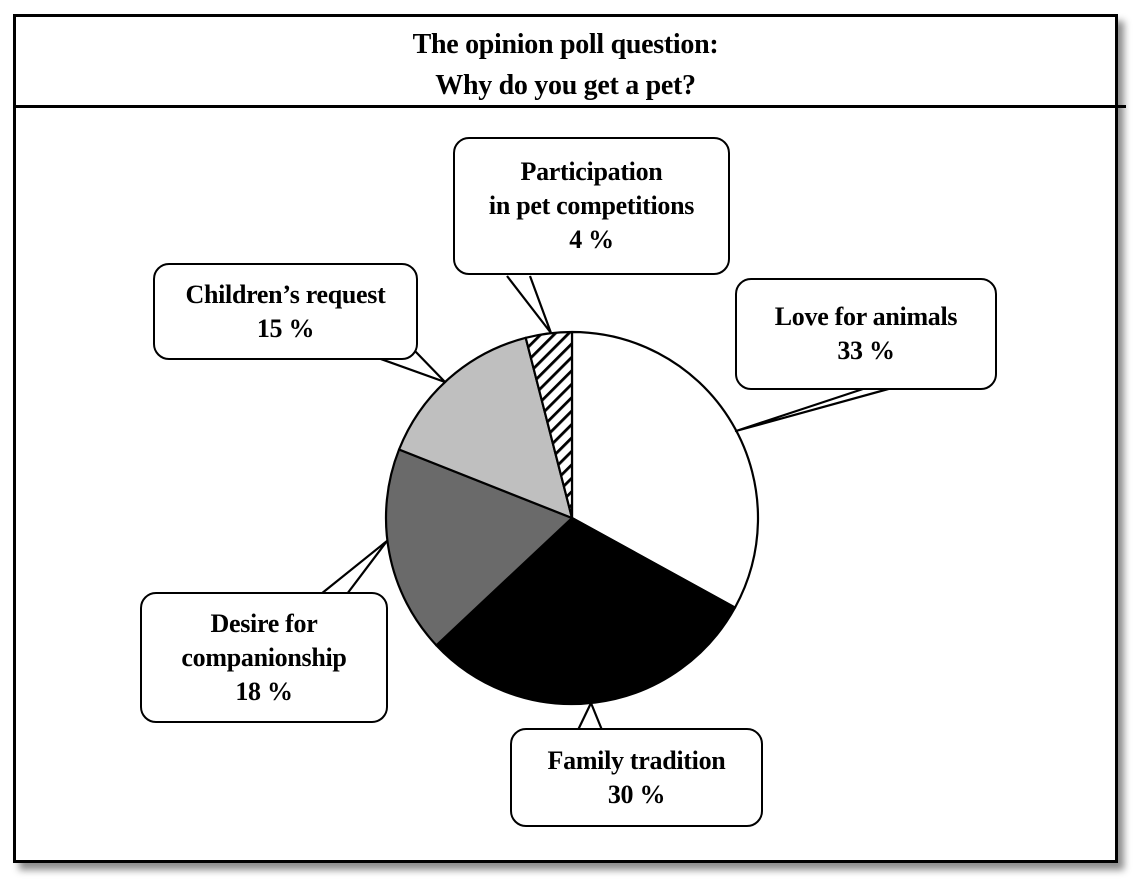  What do you see at coordinates (866, 316) in the screenshot?
I see `callout-label: Love for animals` at bounding box center [866, 316].